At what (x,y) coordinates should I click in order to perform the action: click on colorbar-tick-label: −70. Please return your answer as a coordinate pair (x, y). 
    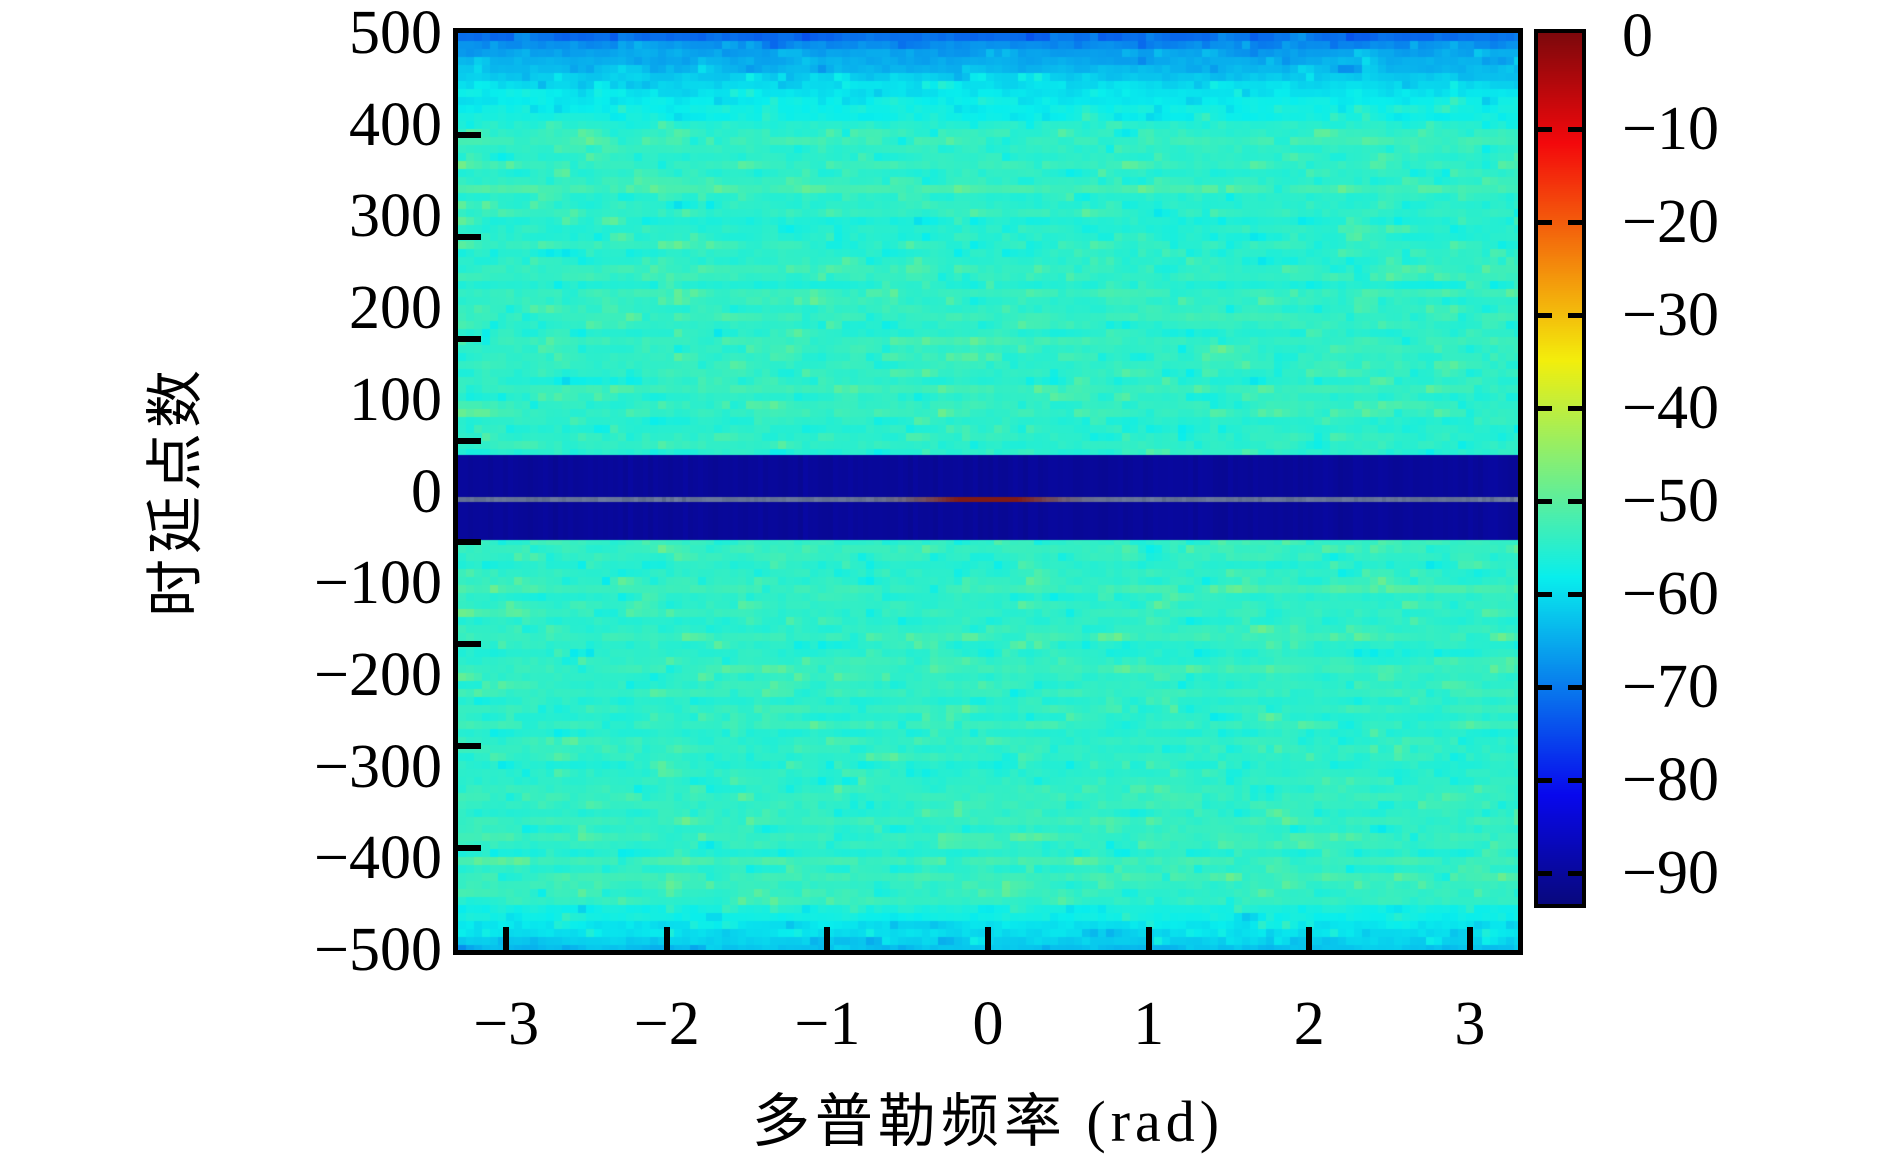
    Looking at the image, I should click on (1670, 687).